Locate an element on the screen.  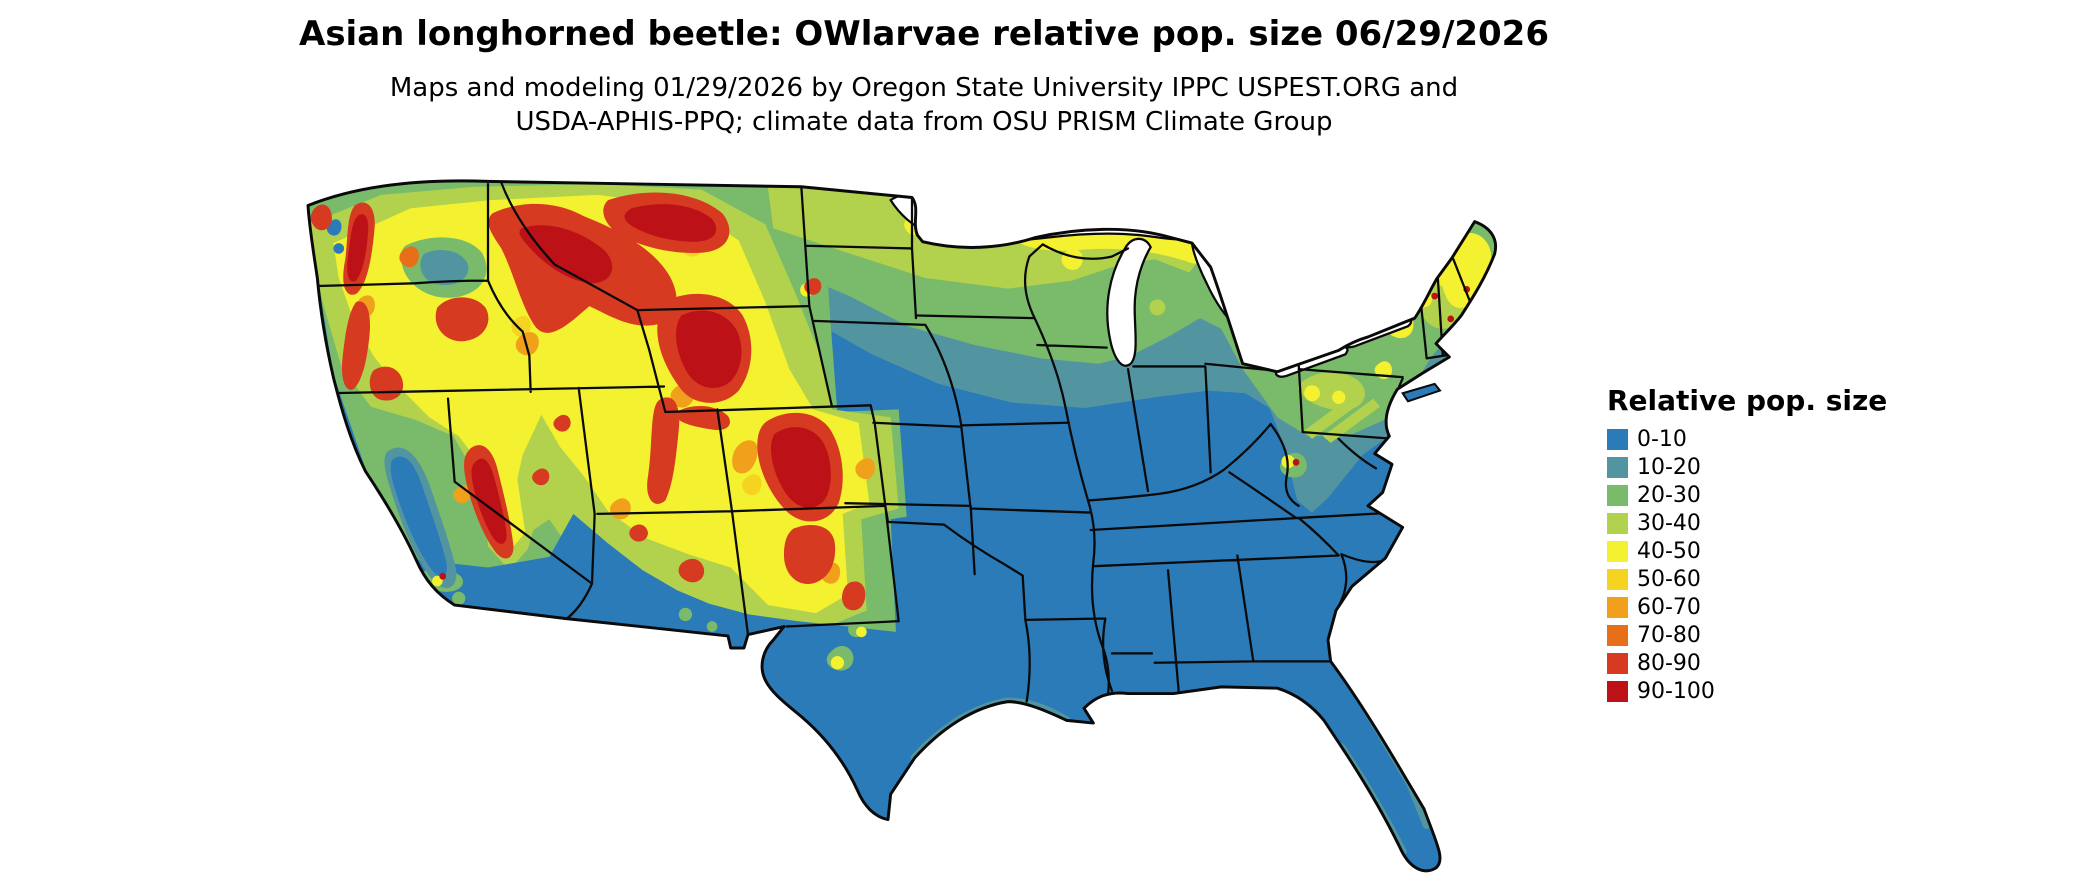
legend-item: 70-80 is located at coordinates (1747, 635).